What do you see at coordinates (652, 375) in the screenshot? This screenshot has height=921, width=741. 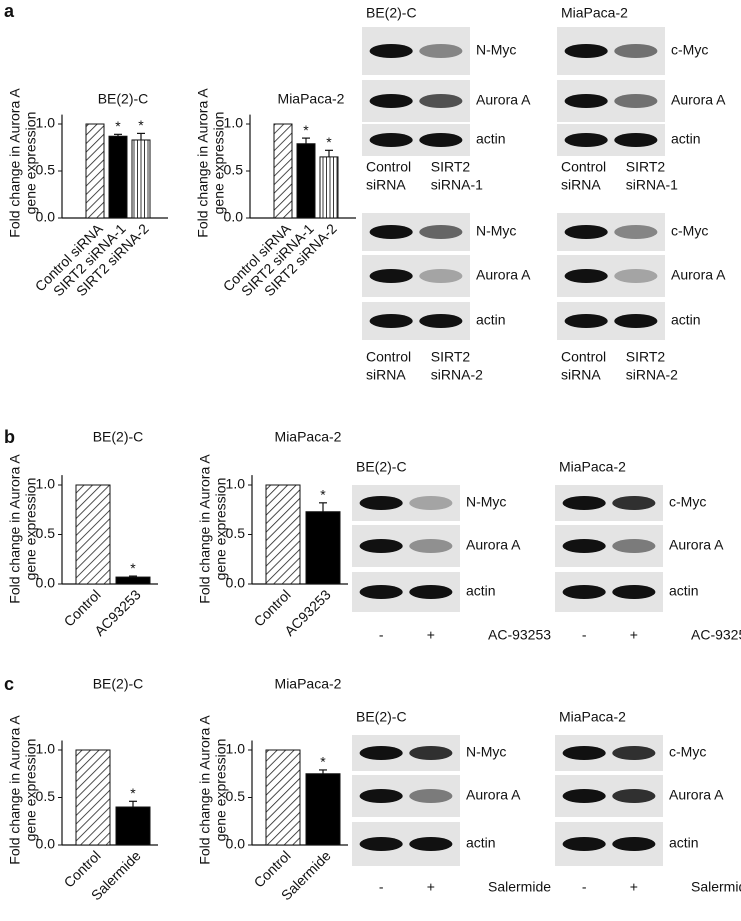 I see `lane-label: siRNA-2` at bounding box center [652, 375].